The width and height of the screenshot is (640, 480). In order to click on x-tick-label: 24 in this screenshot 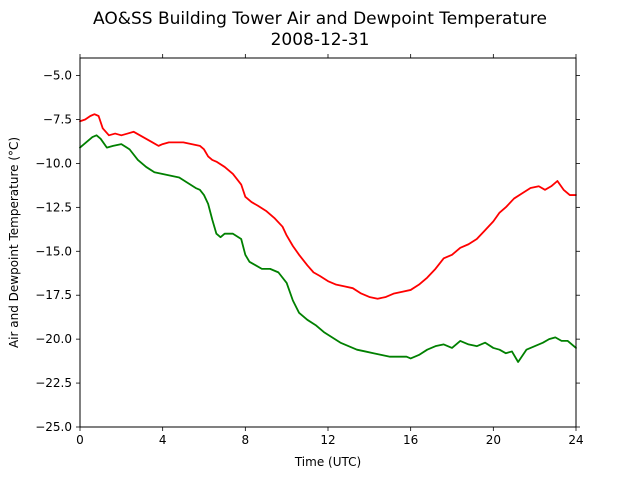, I will do `click(575, 440)`.